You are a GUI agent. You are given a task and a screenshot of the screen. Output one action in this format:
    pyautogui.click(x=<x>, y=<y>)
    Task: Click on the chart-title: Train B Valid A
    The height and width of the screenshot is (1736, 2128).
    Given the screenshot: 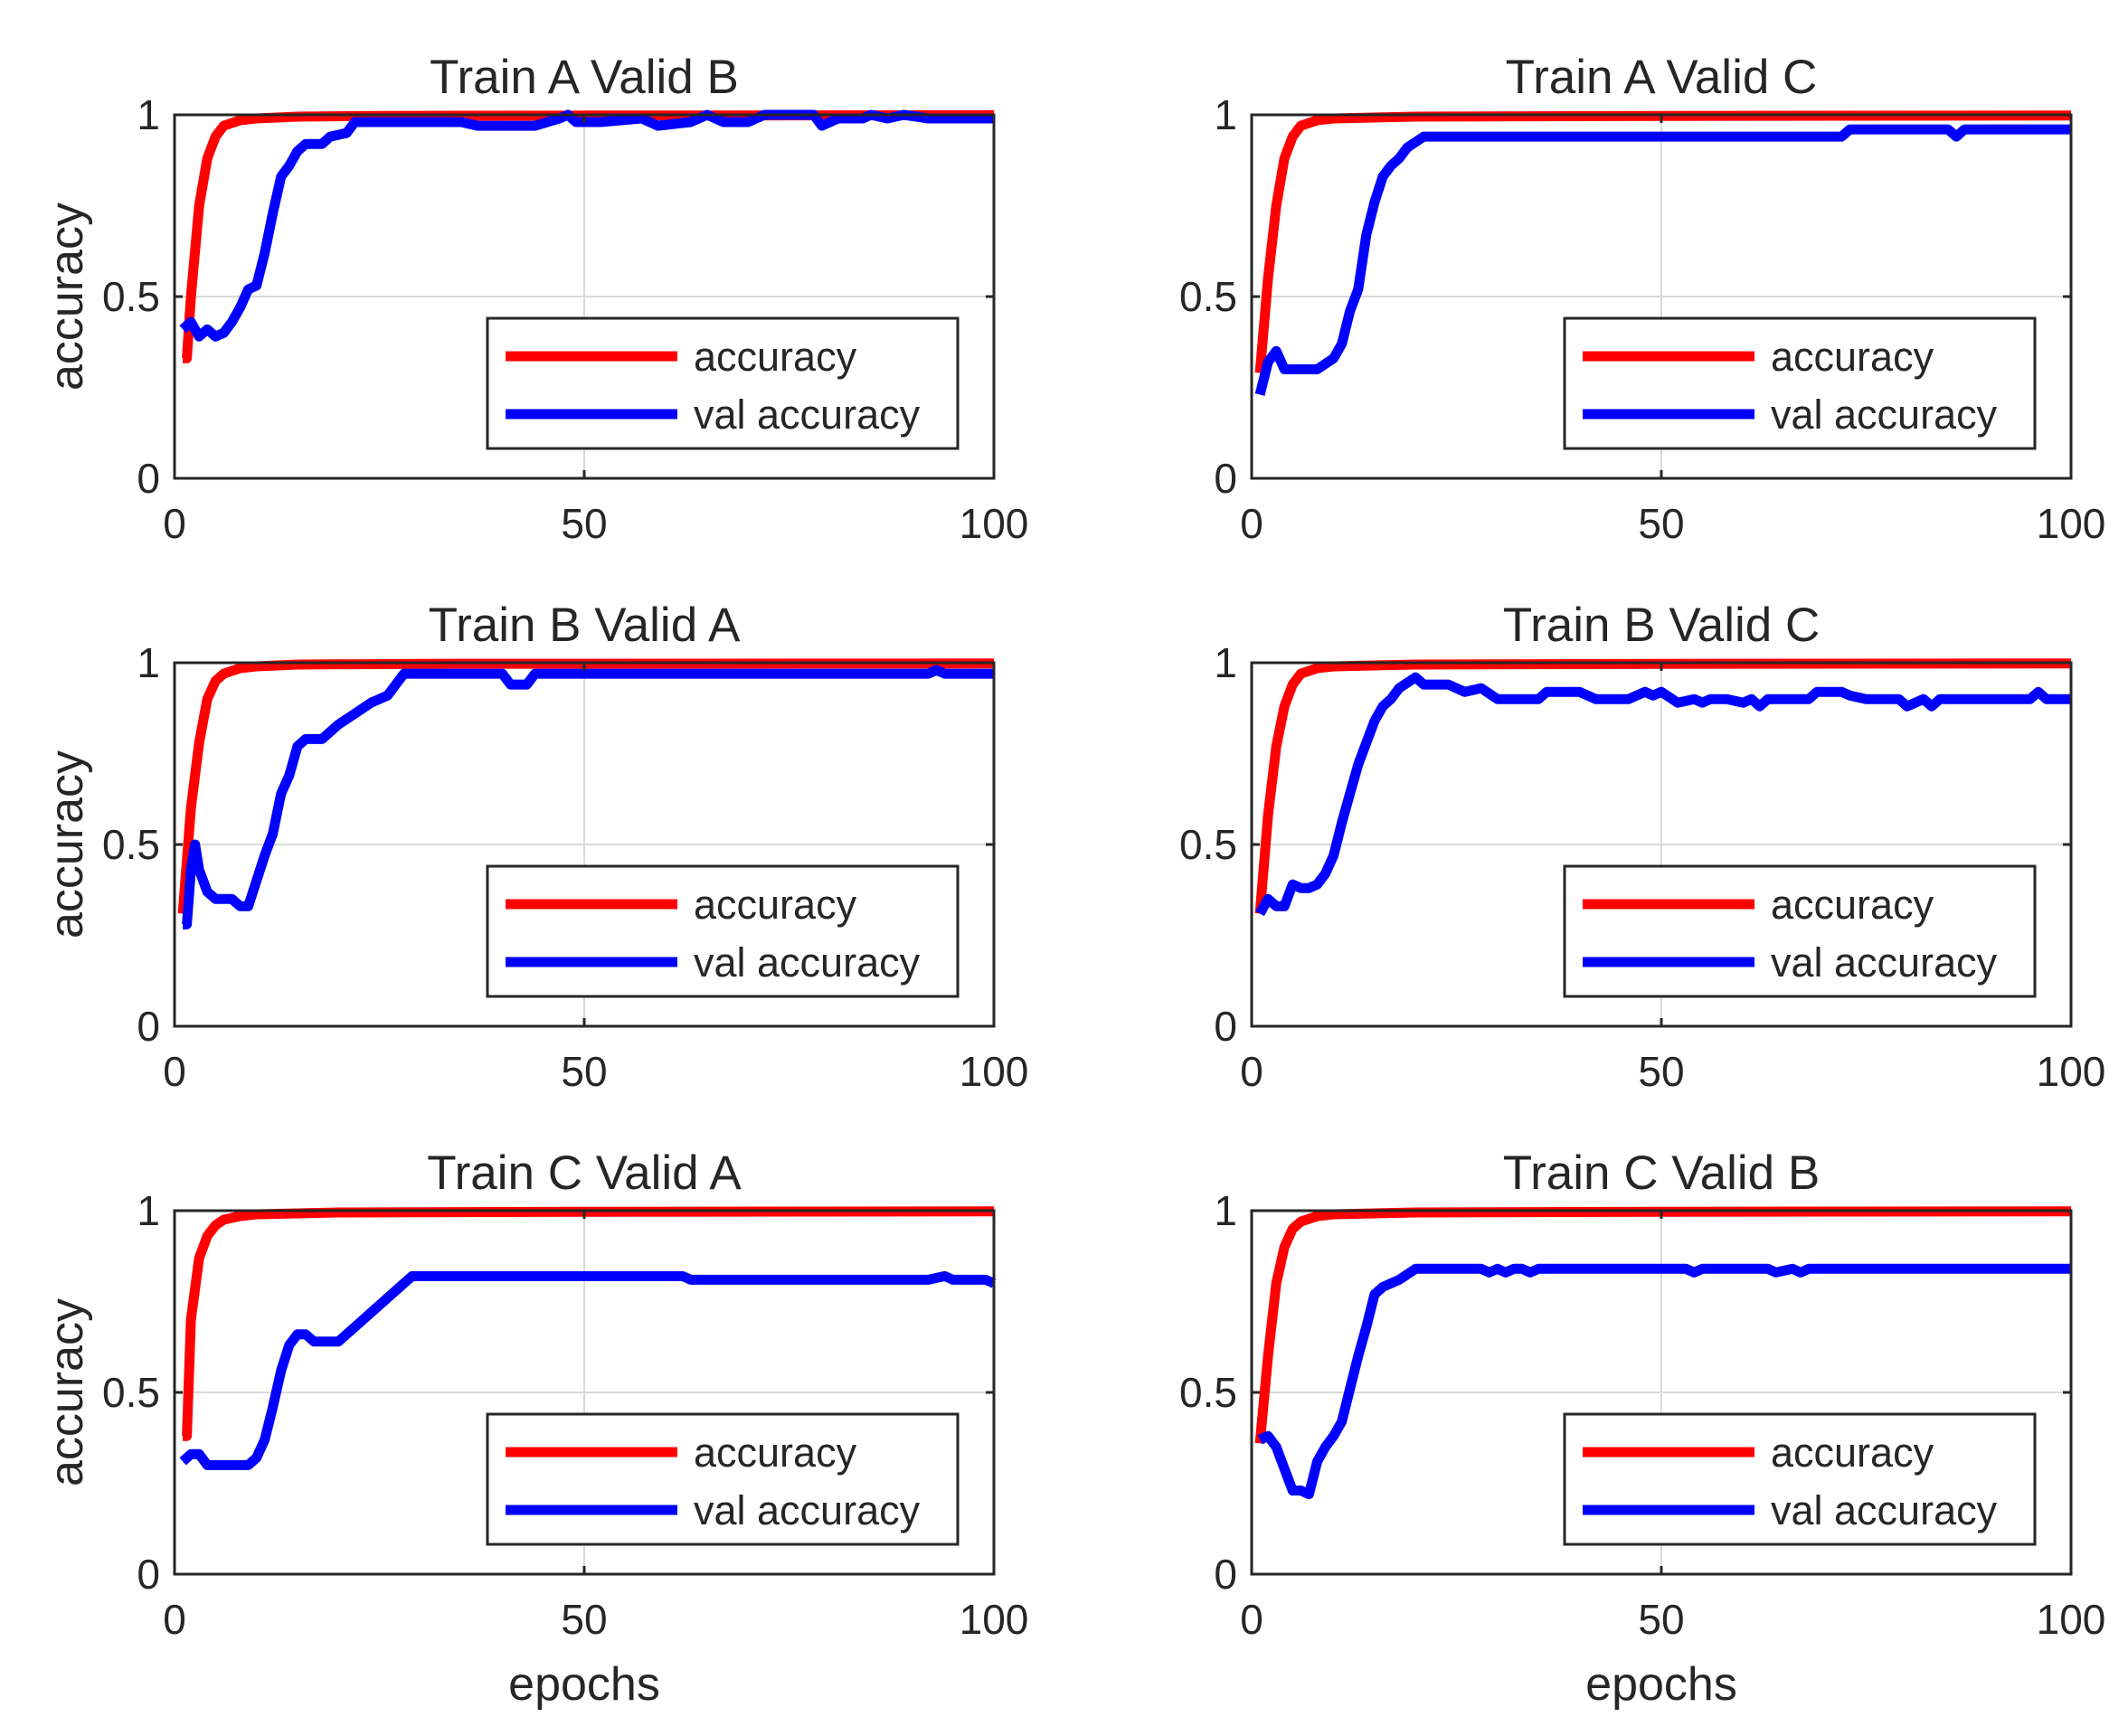 What is the action you would take?
    pyautogui.click(x=585, y=625)
    